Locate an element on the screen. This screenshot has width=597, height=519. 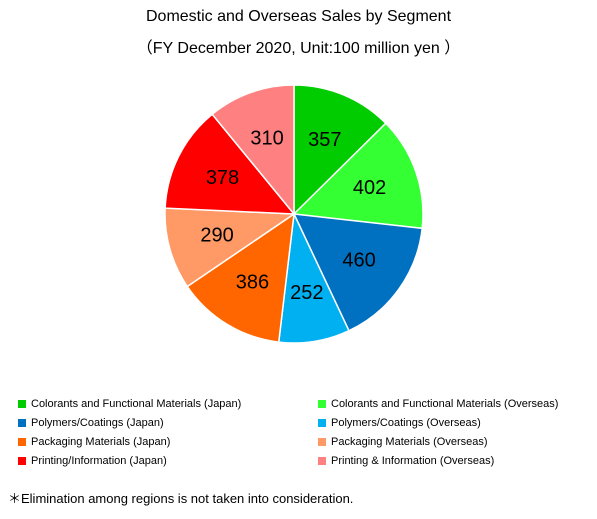
legend-item: Polymers/Coatings (Overseas) is located at coordinates (399, 423).